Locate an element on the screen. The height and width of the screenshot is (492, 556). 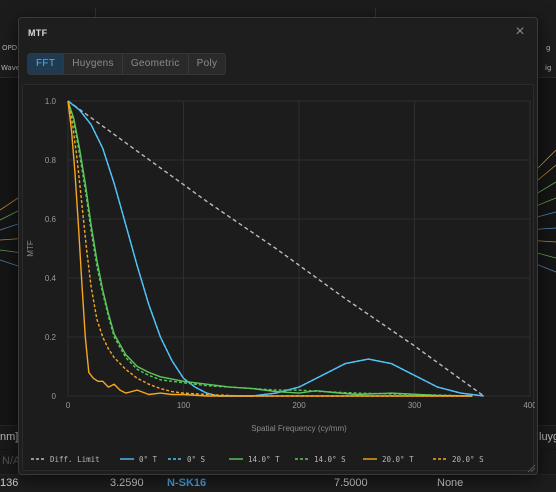
legend-label: 20.0° S is located at coordinates (468, 459).